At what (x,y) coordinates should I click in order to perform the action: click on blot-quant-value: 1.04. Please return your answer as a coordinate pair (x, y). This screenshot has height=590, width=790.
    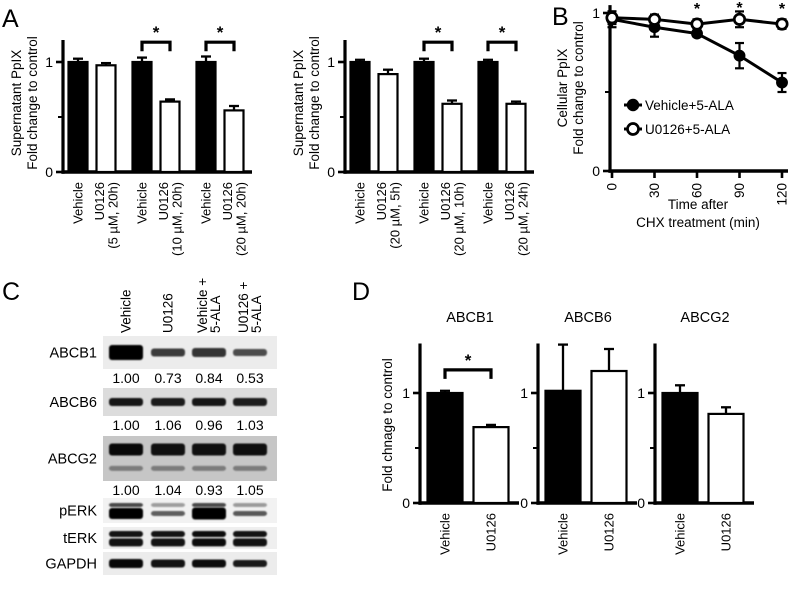
    Looking at the image, I should click on (167, 490).